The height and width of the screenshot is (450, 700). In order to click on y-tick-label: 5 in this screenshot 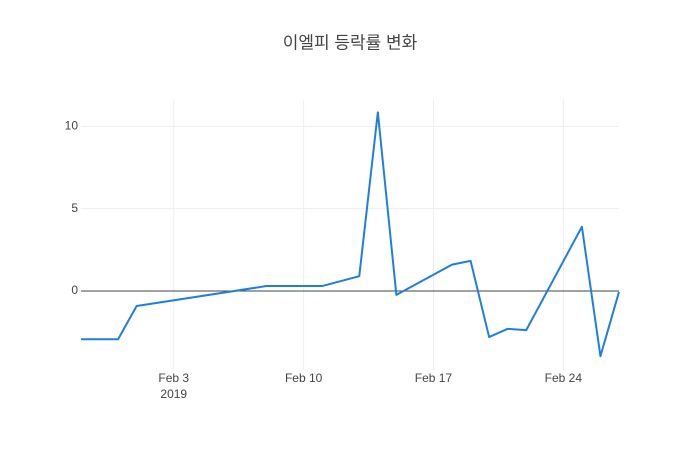, I will do `click(74, 208)`.